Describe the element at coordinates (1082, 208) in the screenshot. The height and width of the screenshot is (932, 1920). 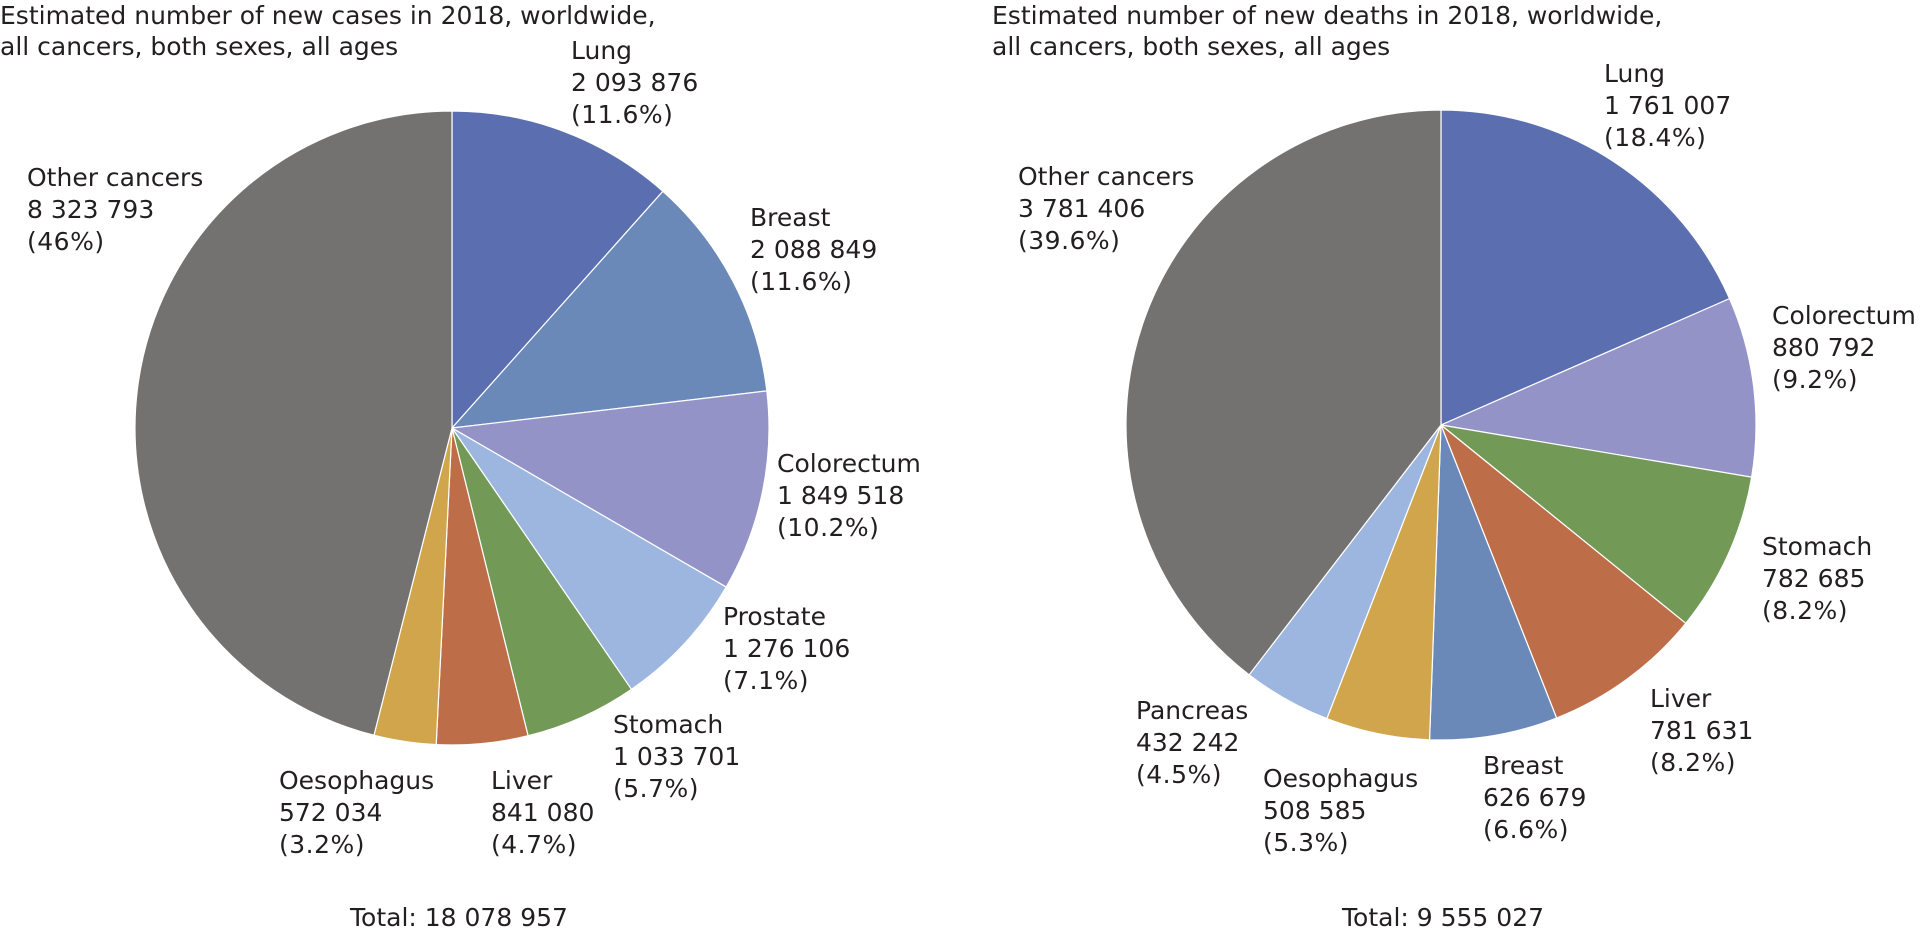
I see `slice-value: 3 781 406` at that location.